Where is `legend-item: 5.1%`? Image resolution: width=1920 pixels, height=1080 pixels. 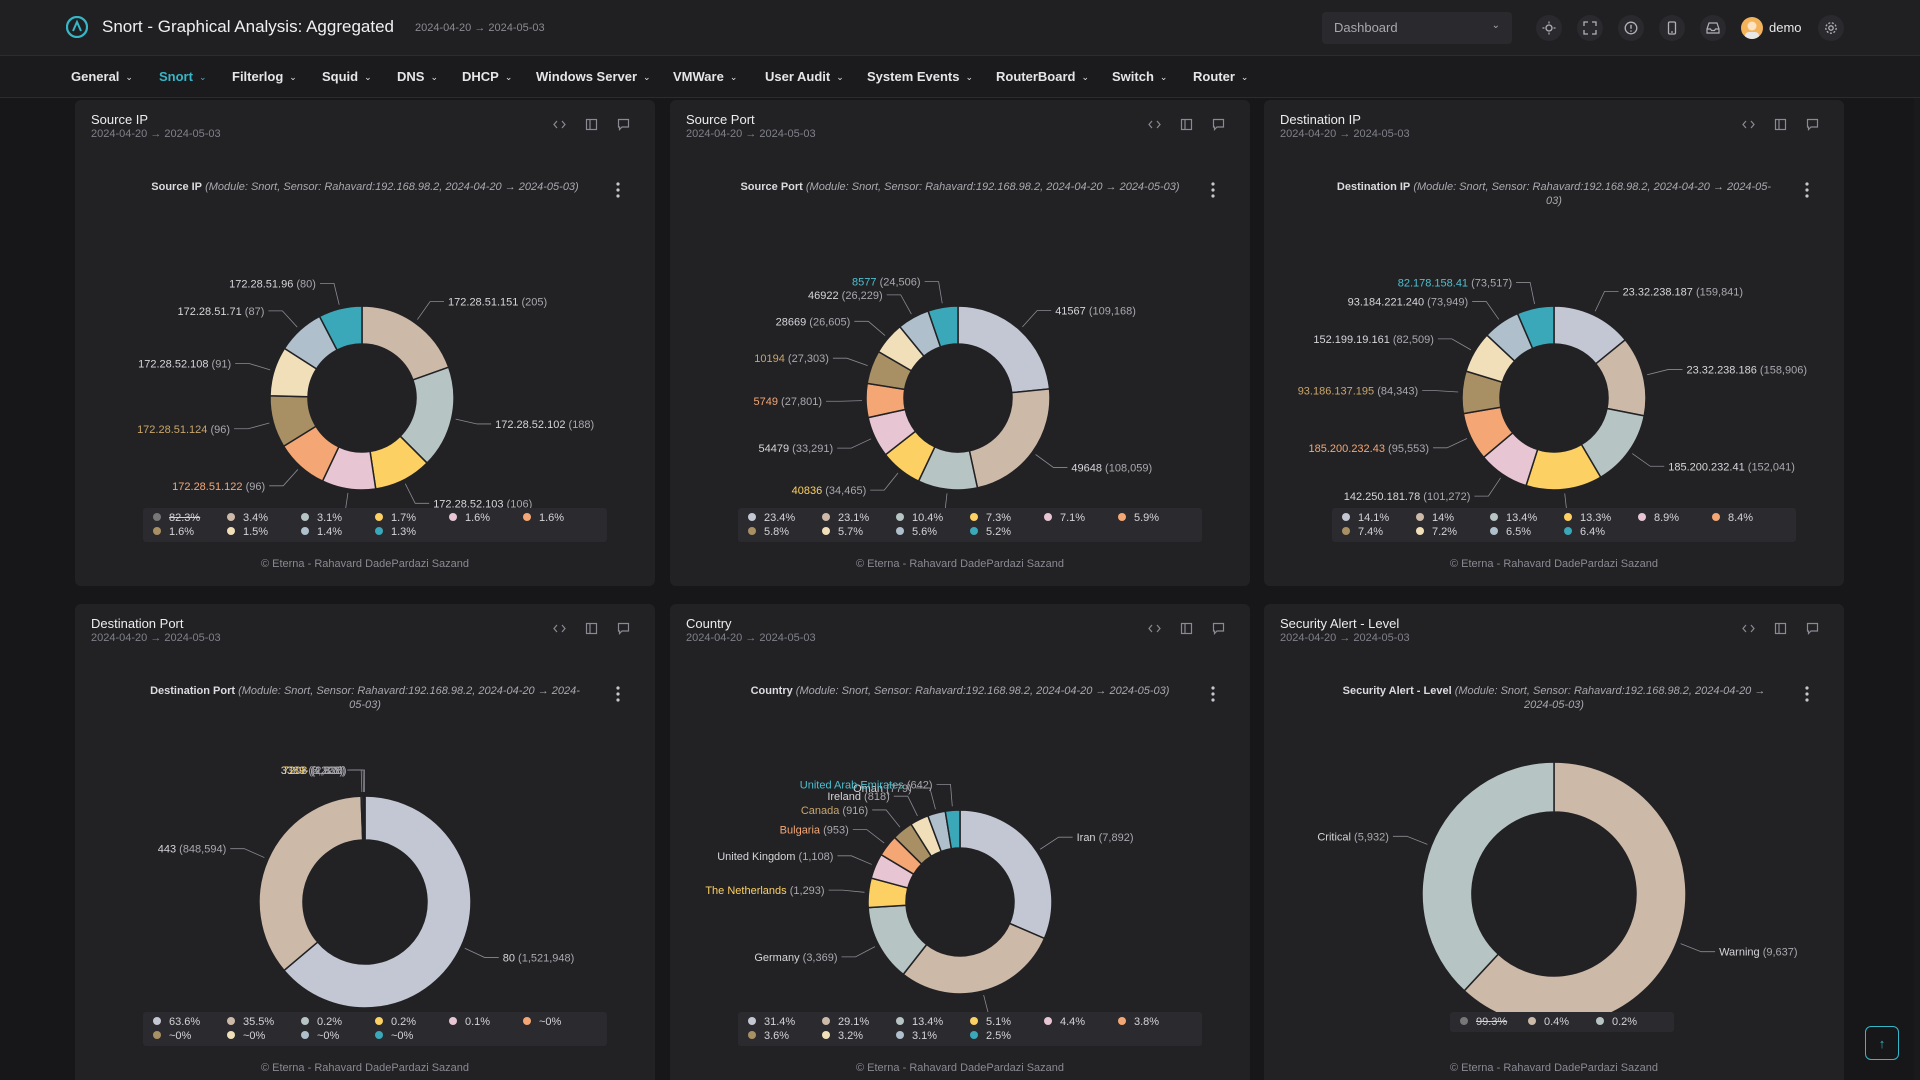
legend-item: 5.1% is located at coordinates (1007, 1022).